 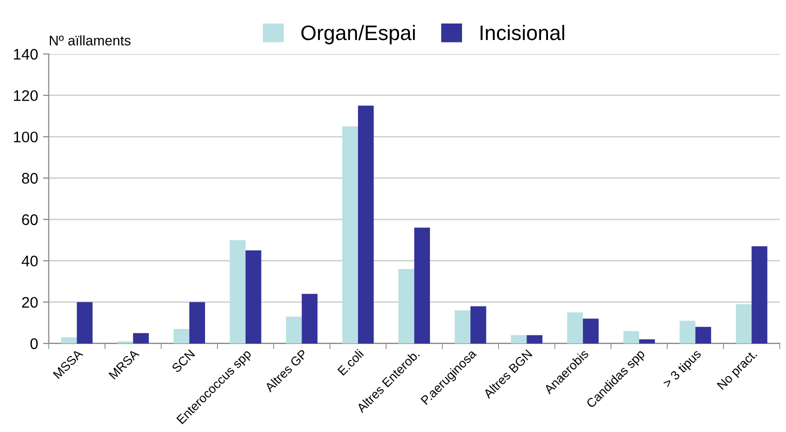 What do you see at coordinates (26, 137) in the screenshot?
I see `y-tick-label: 100` at bounding box center [26, 137].